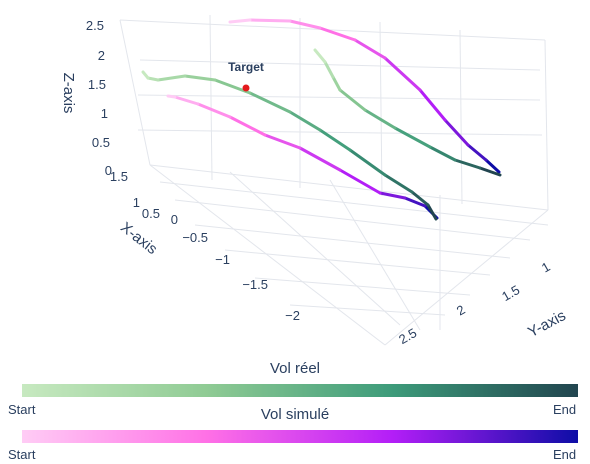 The width and height of the screenshot is (590, 464). Describe the element at coordinates (138, 238) in the screenshot. I see `x-axis-title: X-axis` at that location.